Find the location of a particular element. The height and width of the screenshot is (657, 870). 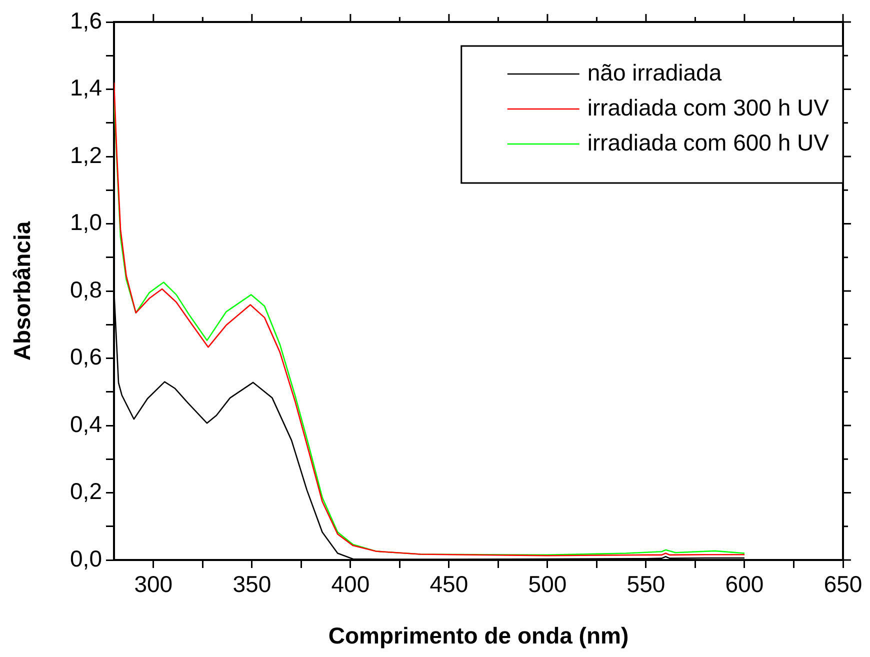

y-tick-label: 0,2 is located at coordinates (86, 491).